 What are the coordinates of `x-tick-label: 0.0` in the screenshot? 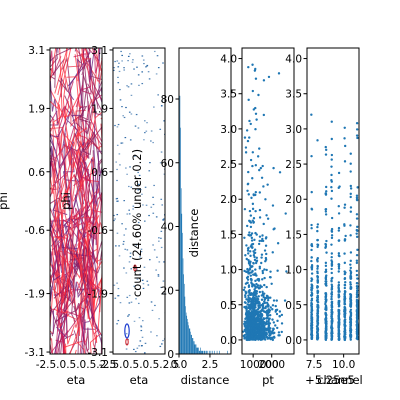 It's located at (179, 365).